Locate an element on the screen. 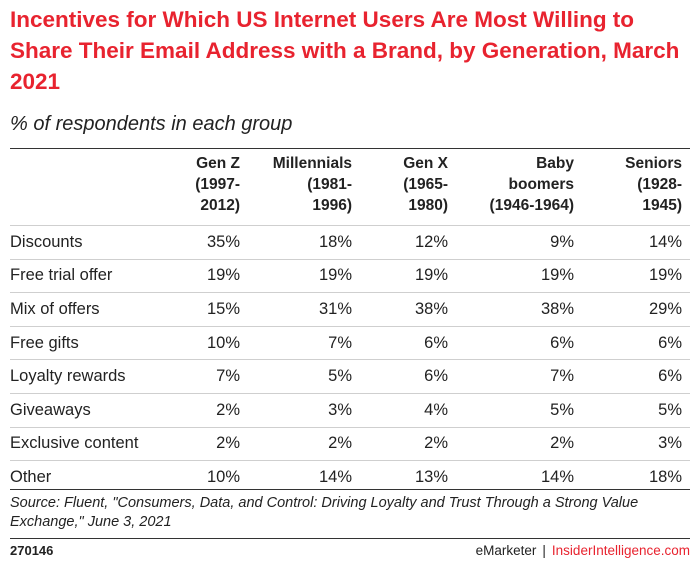 This screenshot has height=566, width=698. column-header-line: Millennials is located at coordinates (312, 163).